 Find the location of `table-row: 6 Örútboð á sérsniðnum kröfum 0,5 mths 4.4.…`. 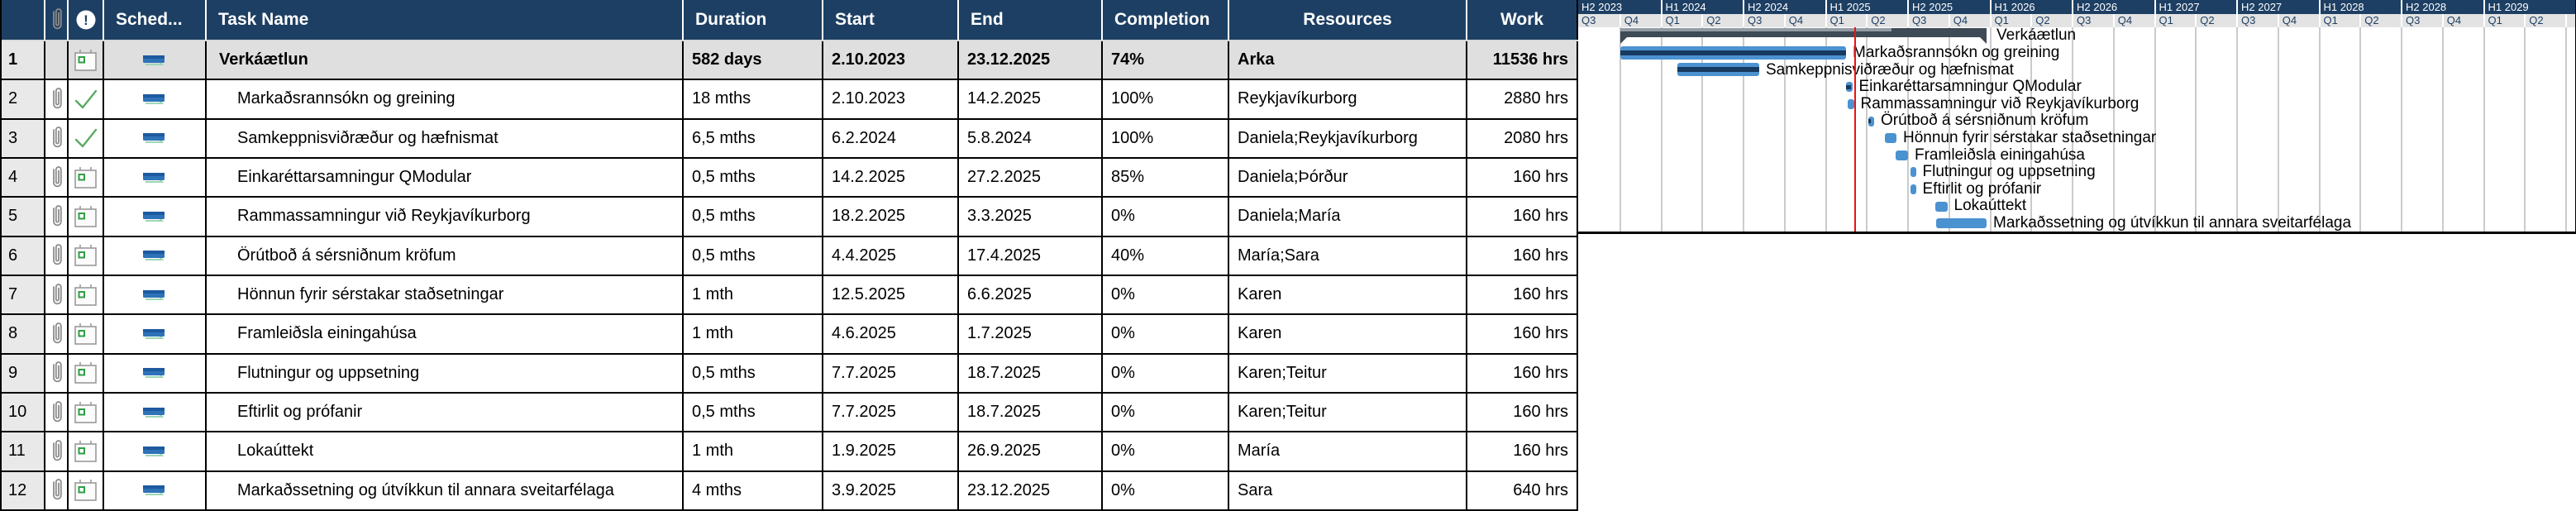

table-row: 6 Örútboð á sérsniðnum kröfum 0,5 mths 4.4.… is located at coordinates (790, 256).